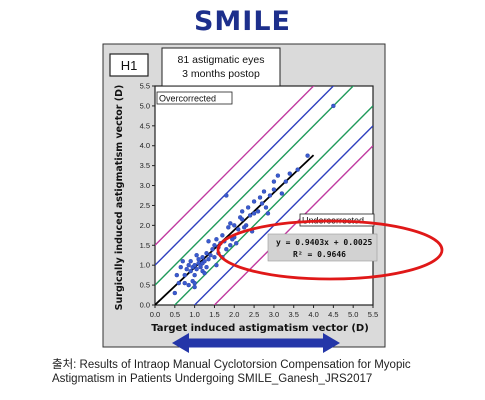 Image resolution: width=485 pixels, height=400 pixels. I want to click on y-tick-label: 0.0, so click(145, 305).